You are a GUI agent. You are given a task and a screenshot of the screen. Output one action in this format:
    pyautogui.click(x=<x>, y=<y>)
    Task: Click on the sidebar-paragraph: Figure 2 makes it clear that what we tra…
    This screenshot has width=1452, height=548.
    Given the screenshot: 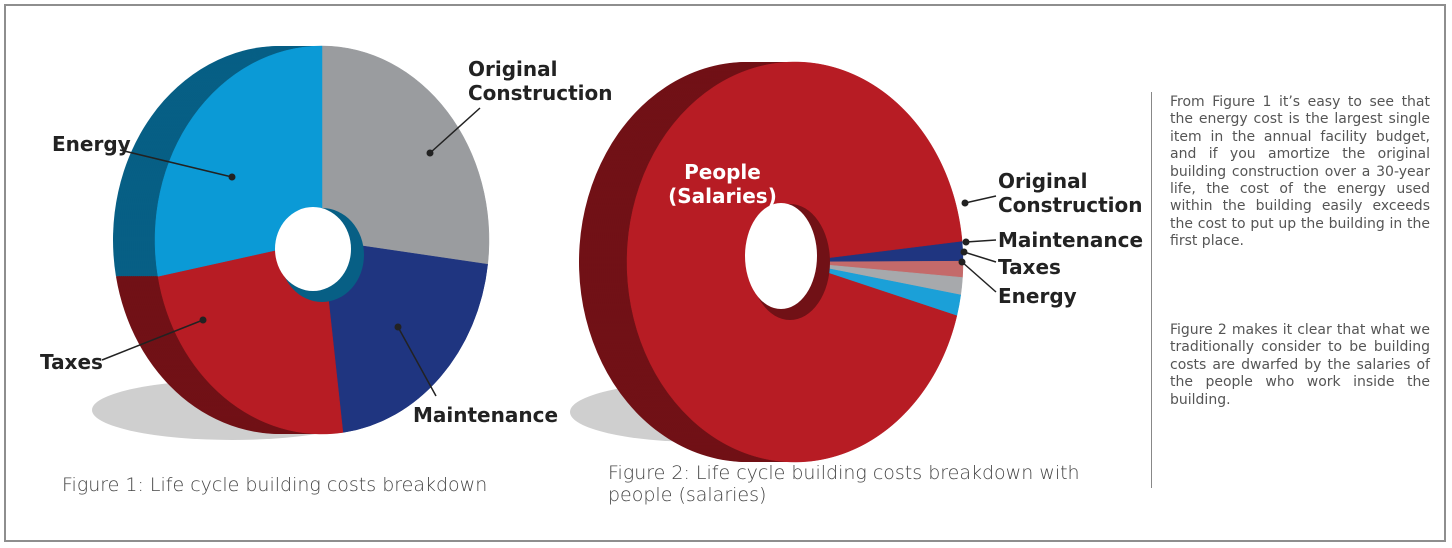 What is the action you would take?
    pyautogui.click(x=1300, y=365)
    